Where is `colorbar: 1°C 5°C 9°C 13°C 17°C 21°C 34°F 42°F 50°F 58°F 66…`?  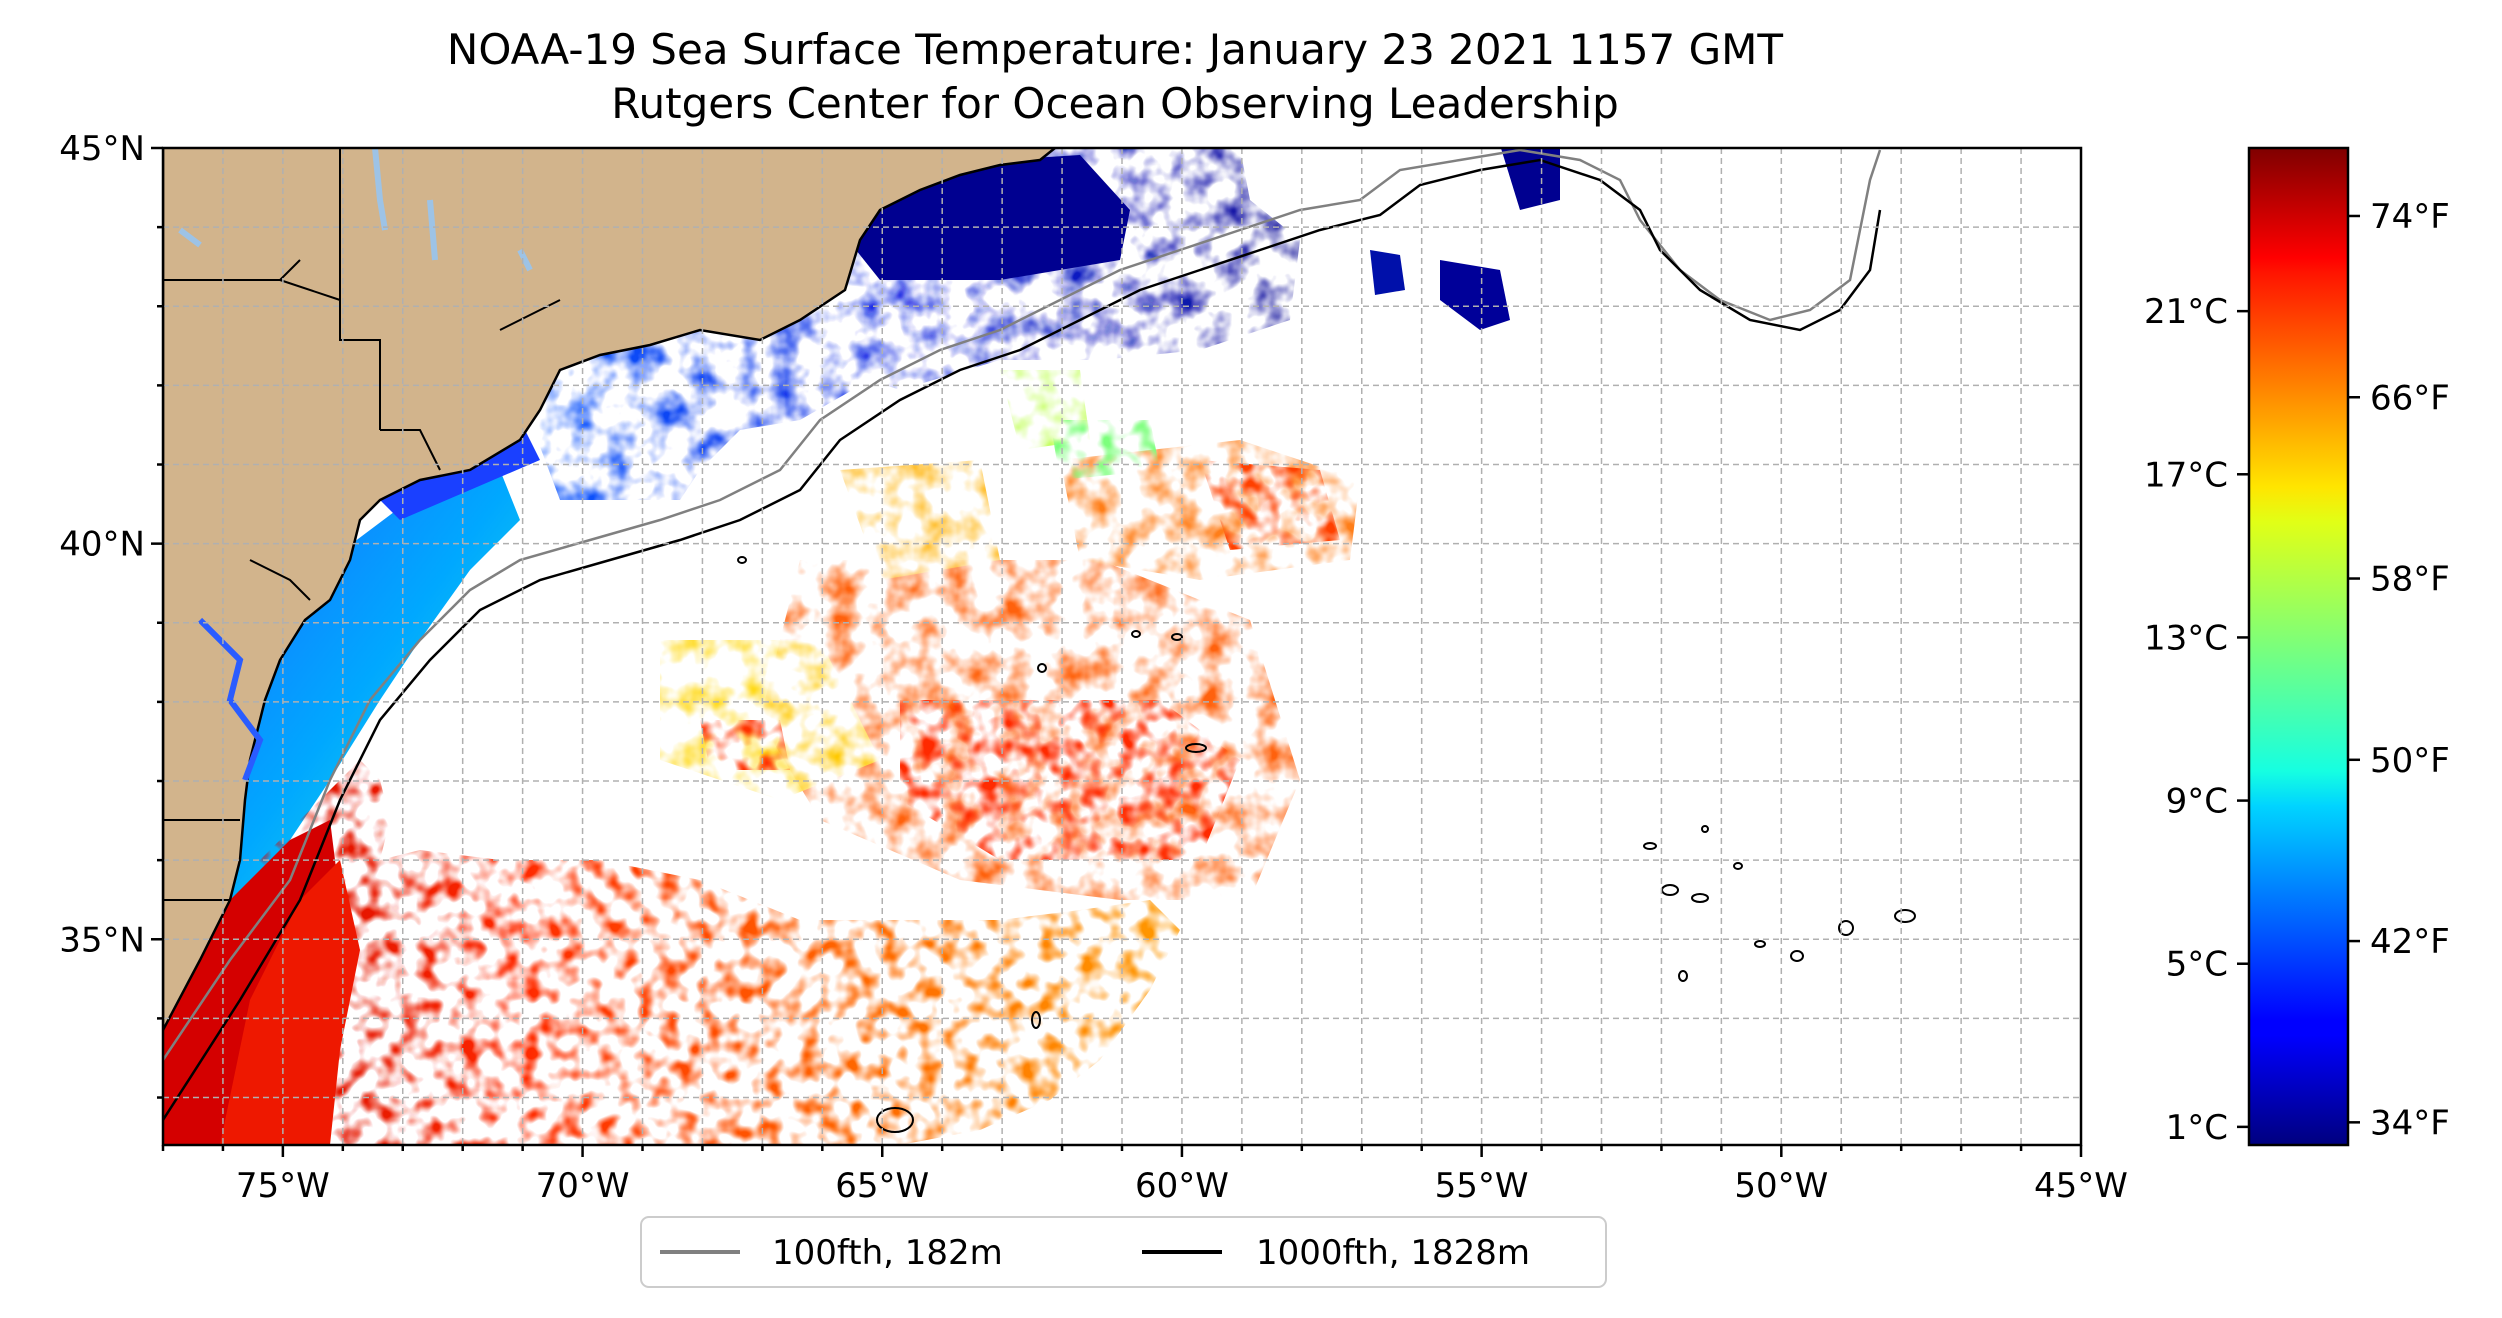
colorbar: 1°C 5°C 9°C 13°C 17°C 21°C 34°F 42°F 50°F 58°F 66… is located at coordinates (2297, 647).